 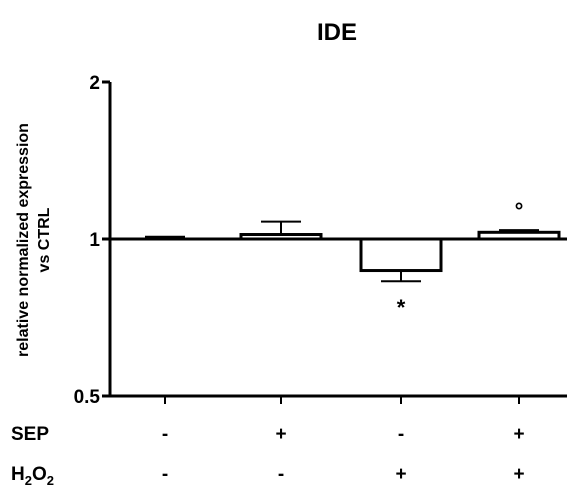 I want to click on annotations: *°, so click(x=460, y=259).